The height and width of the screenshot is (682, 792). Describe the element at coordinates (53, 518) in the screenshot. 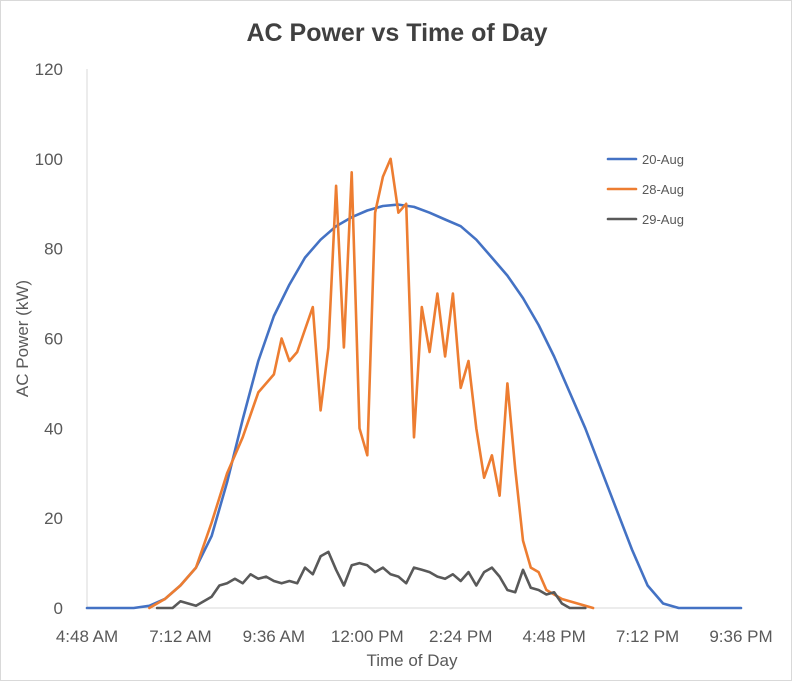

I see `y-tick-label-1: 20` at that location.